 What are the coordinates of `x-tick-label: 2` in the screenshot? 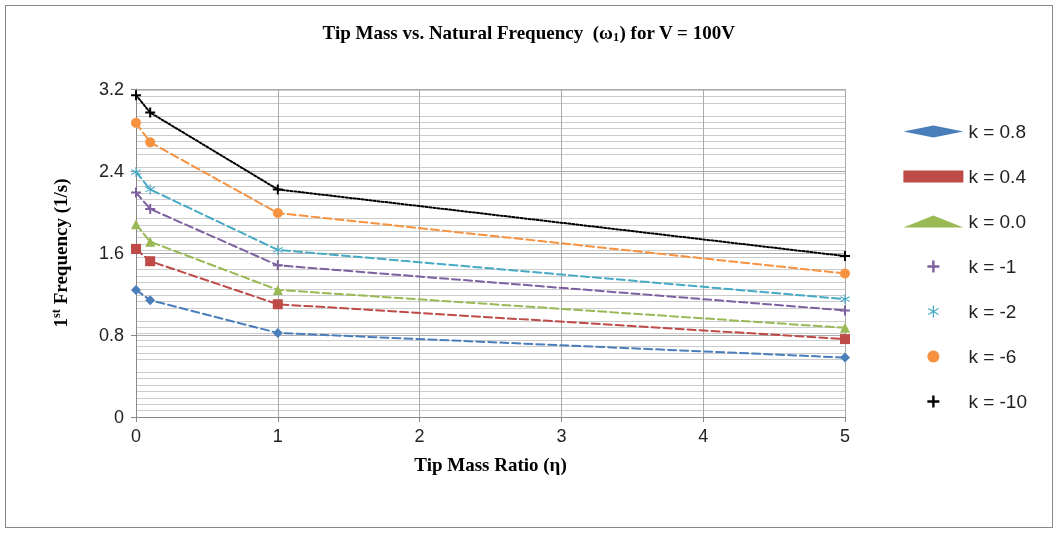 It's located at (419, 436).